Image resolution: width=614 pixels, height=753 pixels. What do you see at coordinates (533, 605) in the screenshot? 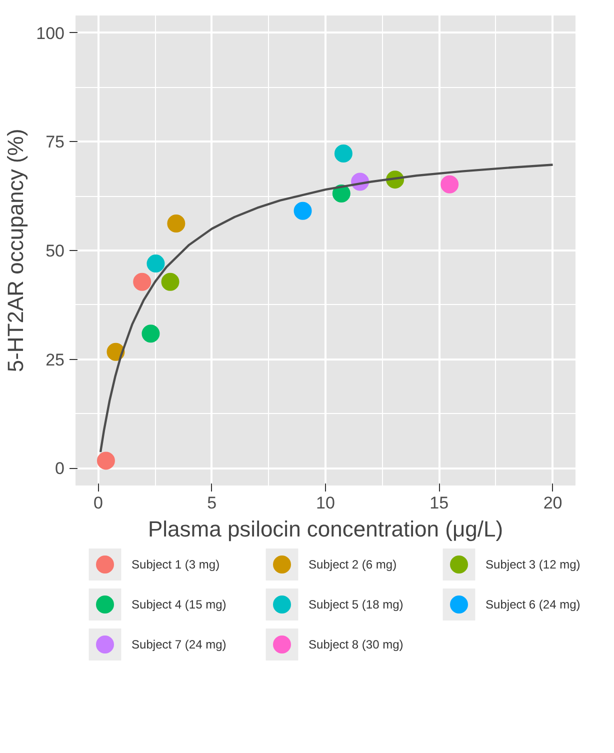
I see `legend-label: Subject 6 (24 mg)` at bounding box center [533, 605].